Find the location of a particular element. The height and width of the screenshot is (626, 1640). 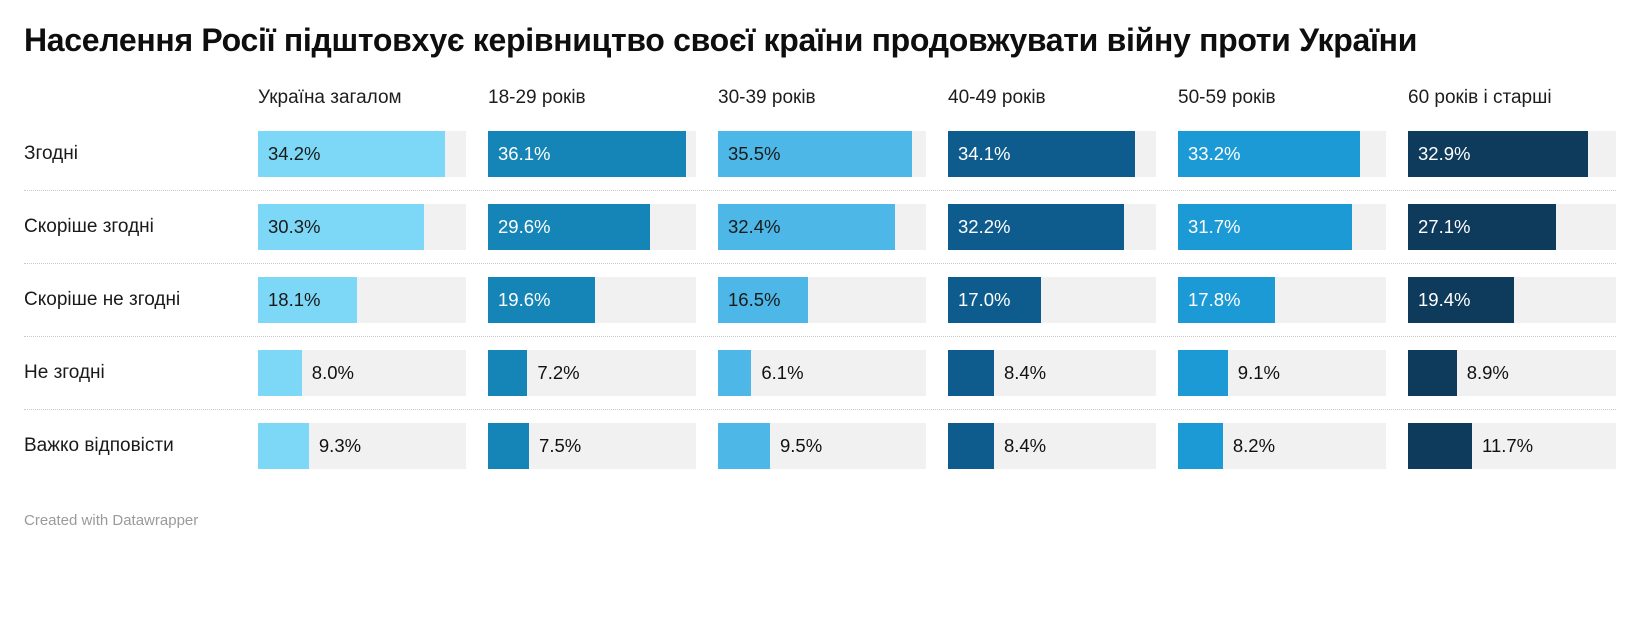

bar-track: 17.8% is located at coordinates (1282, 299).